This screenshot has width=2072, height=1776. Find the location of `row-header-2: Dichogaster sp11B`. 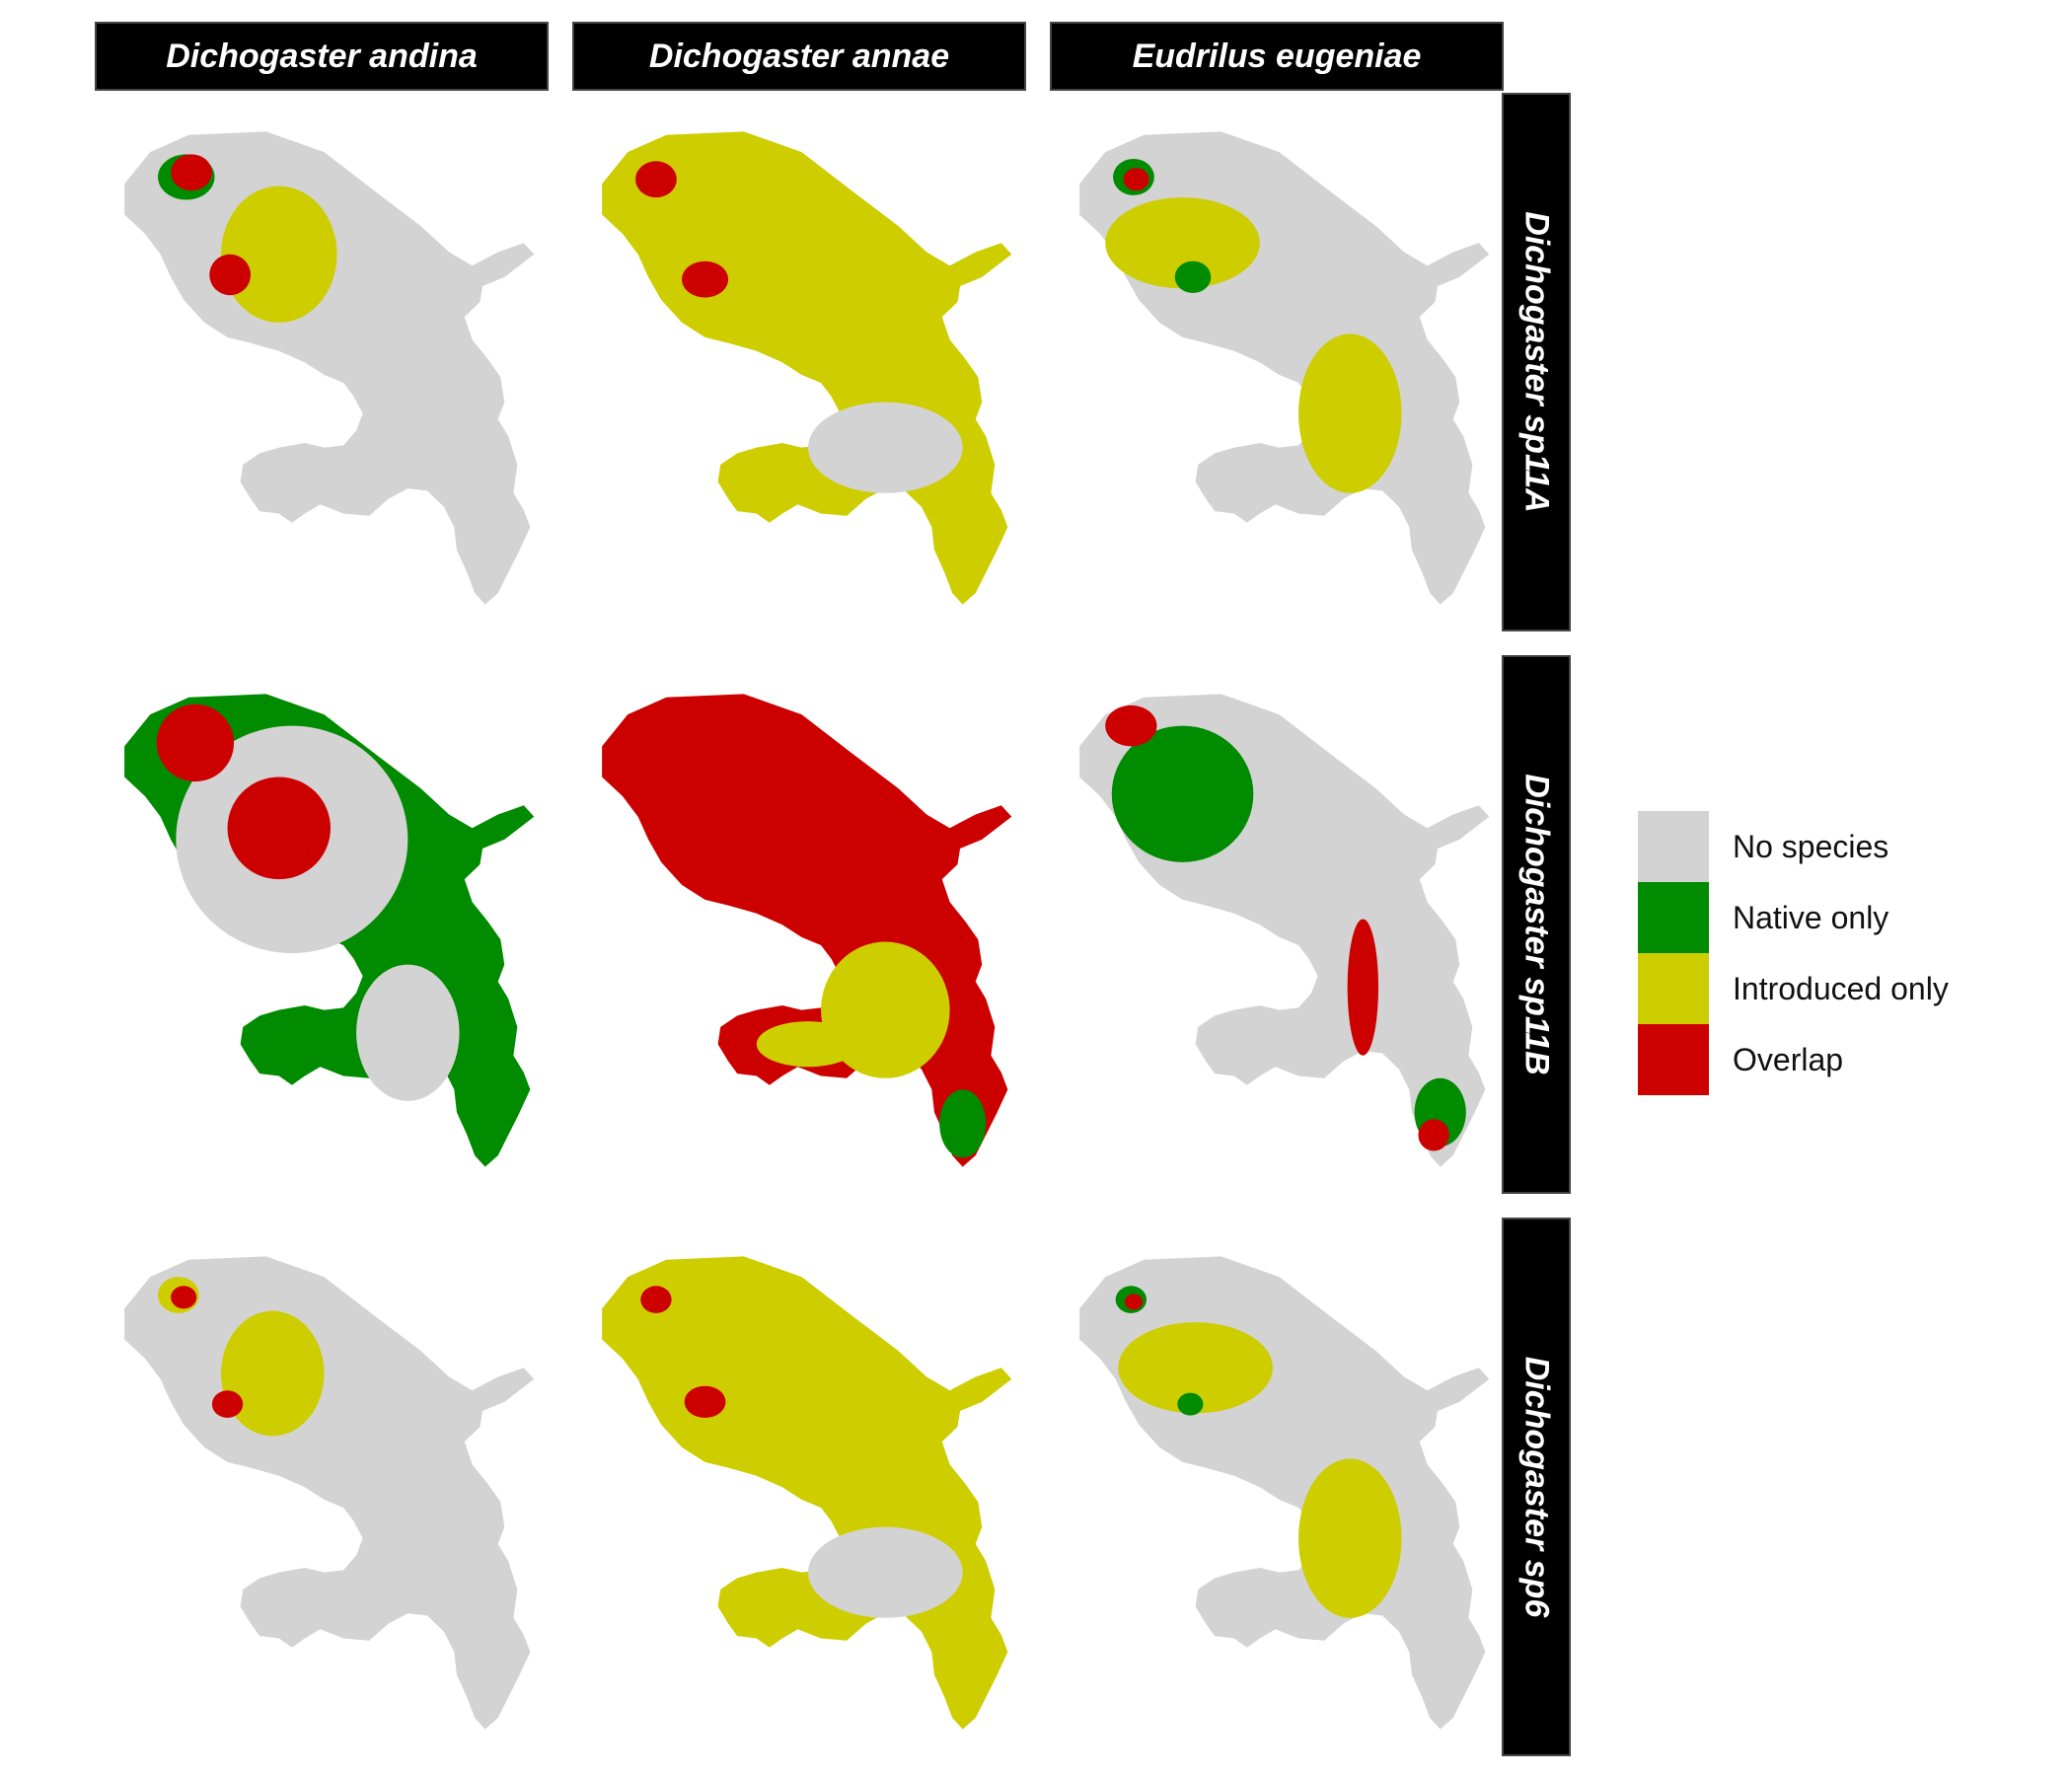

row-header-2: Dichogaster sp11B is located at coordinates (1536, 925).